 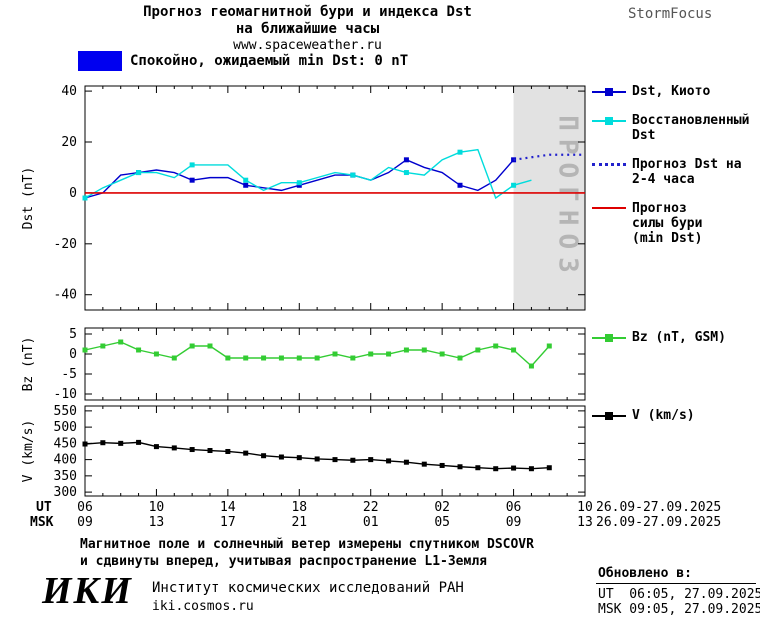 What do you see at coordinates (307, 45) in the screenshot?
I see `source-url-text: www.spaceweather.ru` at bounding box center [307, 45].